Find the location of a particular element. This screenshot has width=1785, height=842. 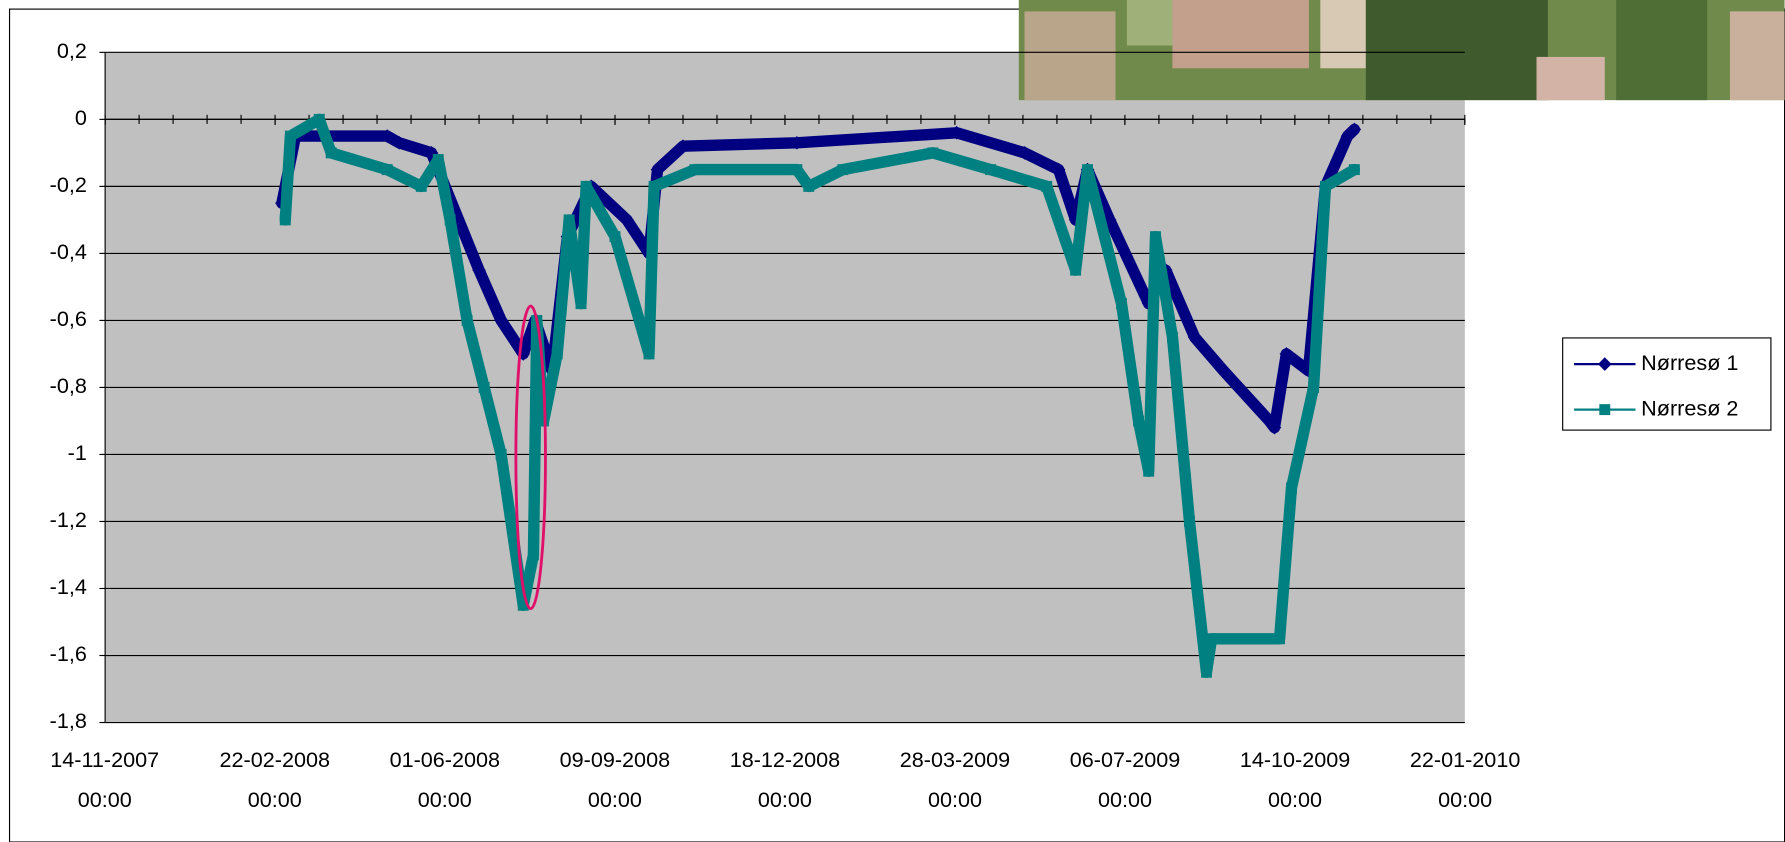

legend-label: Nørresø 2 is located at coordinates (1689, 407).